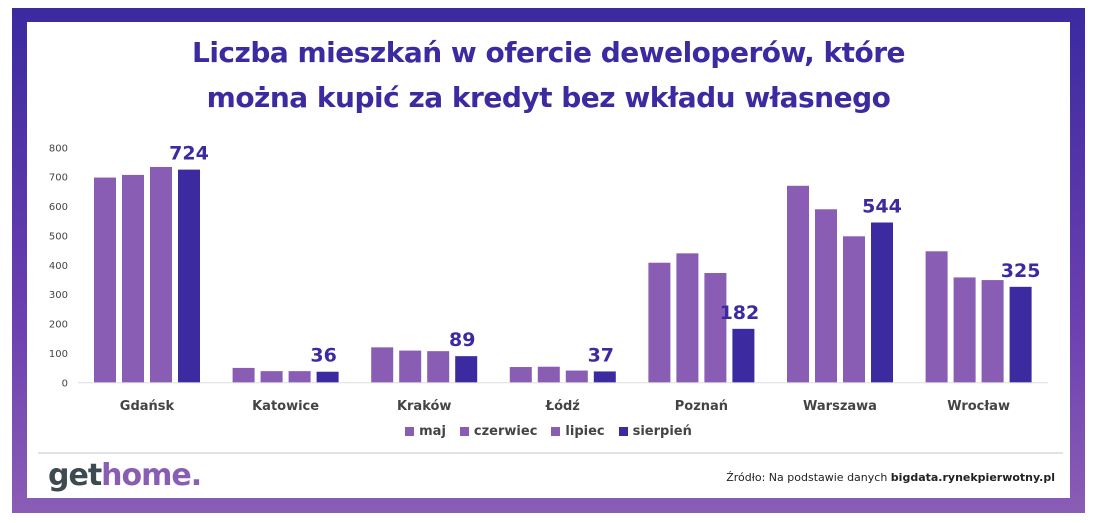 Image resolution: width=1097 pixels, height=523 pixels. Describe the element at coordinates (840, 406) in the screenshot. I see `x-tick-label: Warszawa` at that location.